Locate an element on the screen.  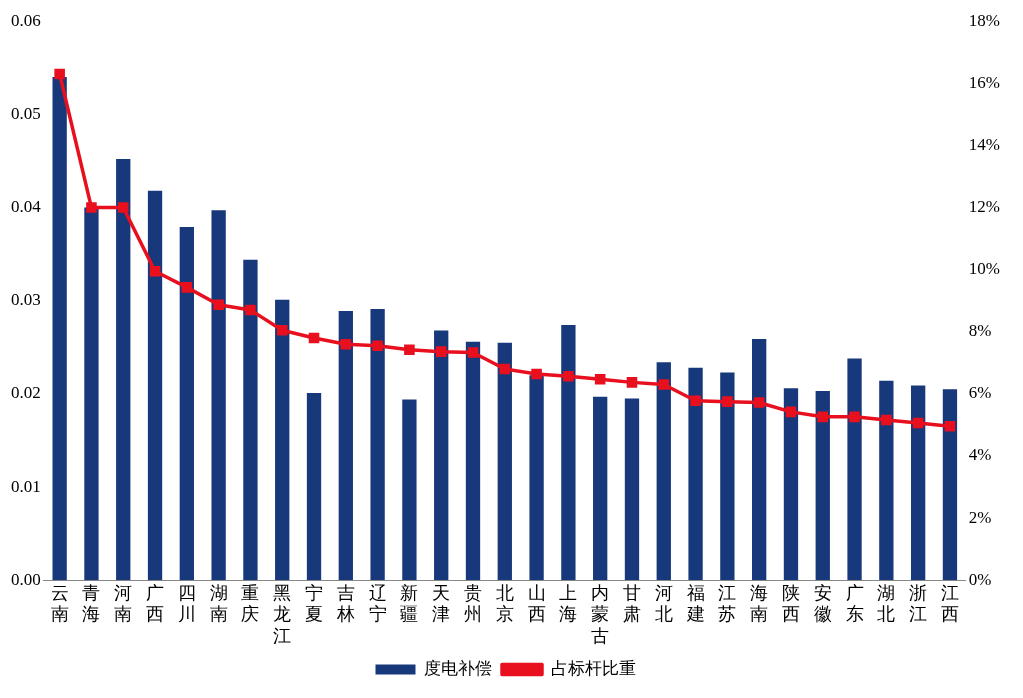
x-tick-label: 广西 is located at coordinates (155, 603).